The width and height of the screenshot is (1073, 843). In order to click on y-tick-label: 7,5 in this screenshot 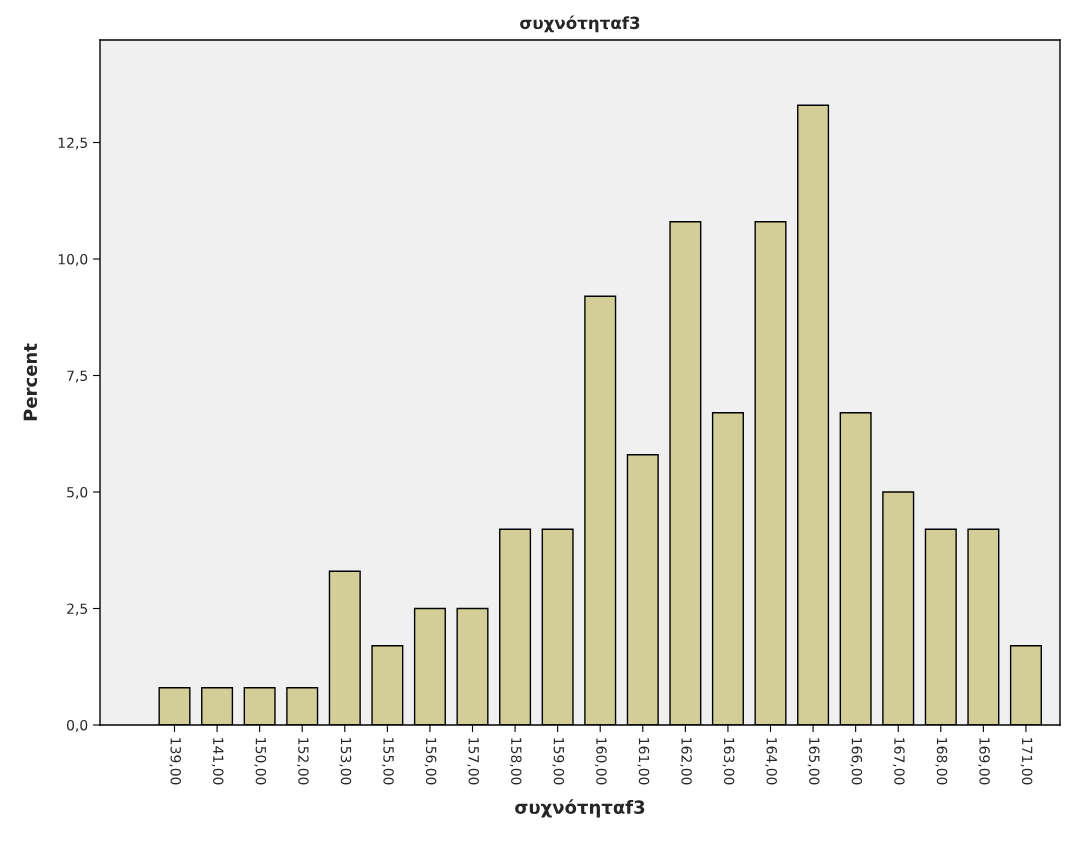, I will do `click(77, 376)`.